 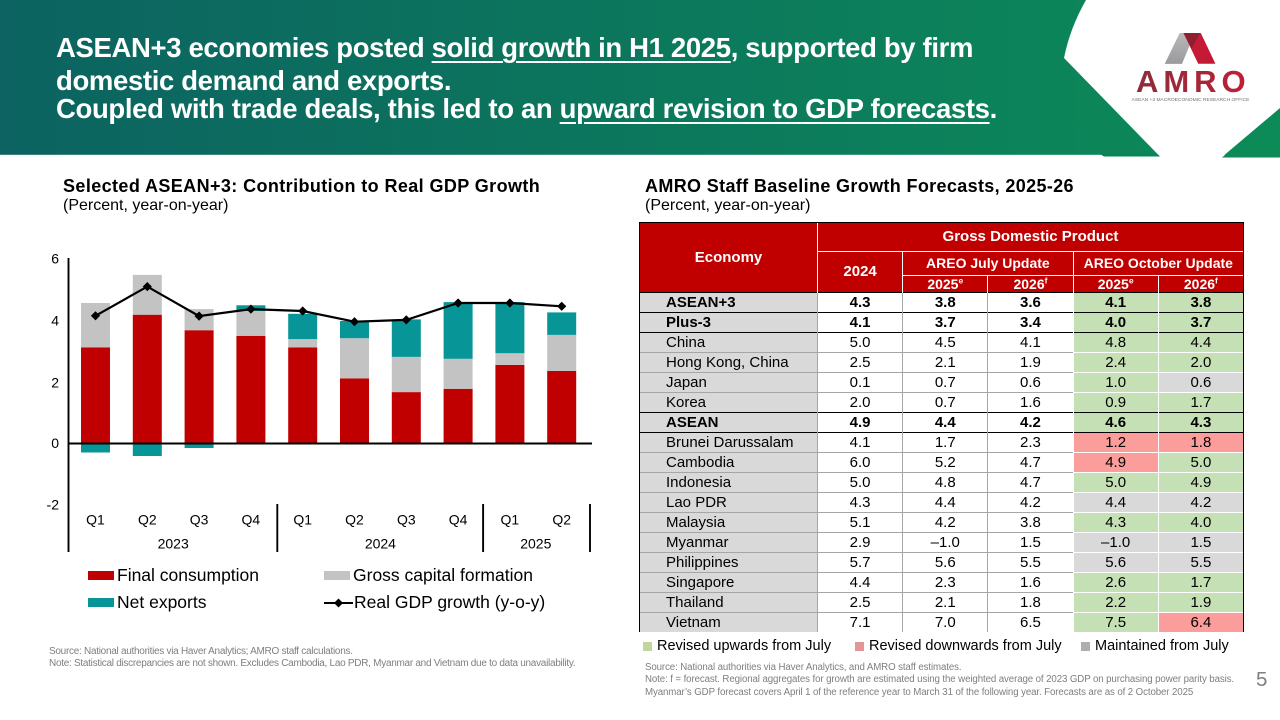 What do you see at coordinates (1191, 100) in the screenshot?
I see `svg-text:ASEAN +3 MACROECONOMIC RESEARC: ASEAN +3 MACROECONOMIC RESEARCH OFFICE` at bounding box center [1191, 100].